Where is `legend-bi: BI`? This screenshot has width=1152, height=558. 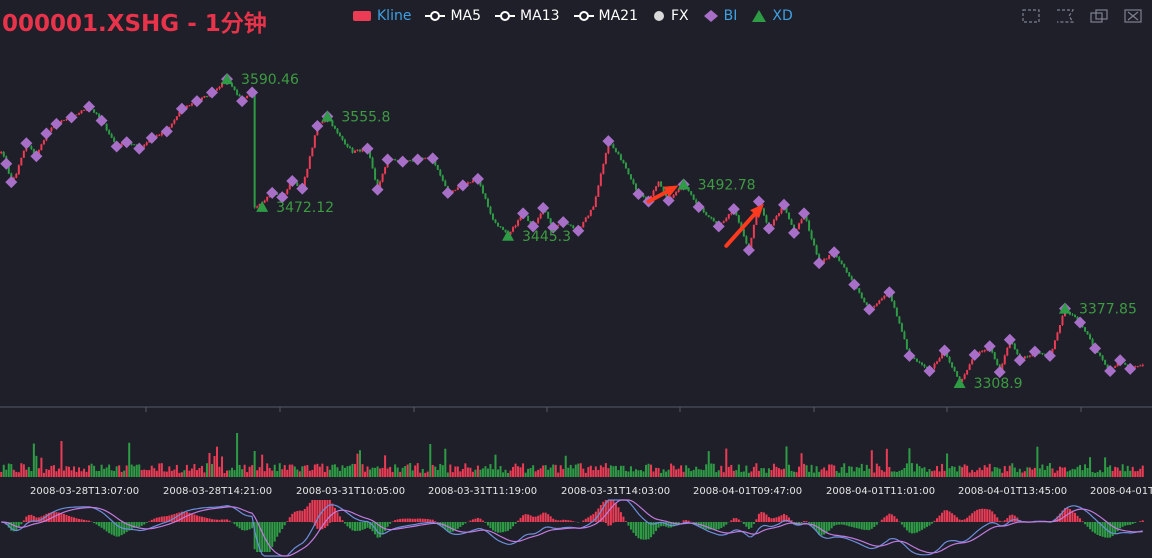
legend-bi: BI is located at coordinates (720, 16).